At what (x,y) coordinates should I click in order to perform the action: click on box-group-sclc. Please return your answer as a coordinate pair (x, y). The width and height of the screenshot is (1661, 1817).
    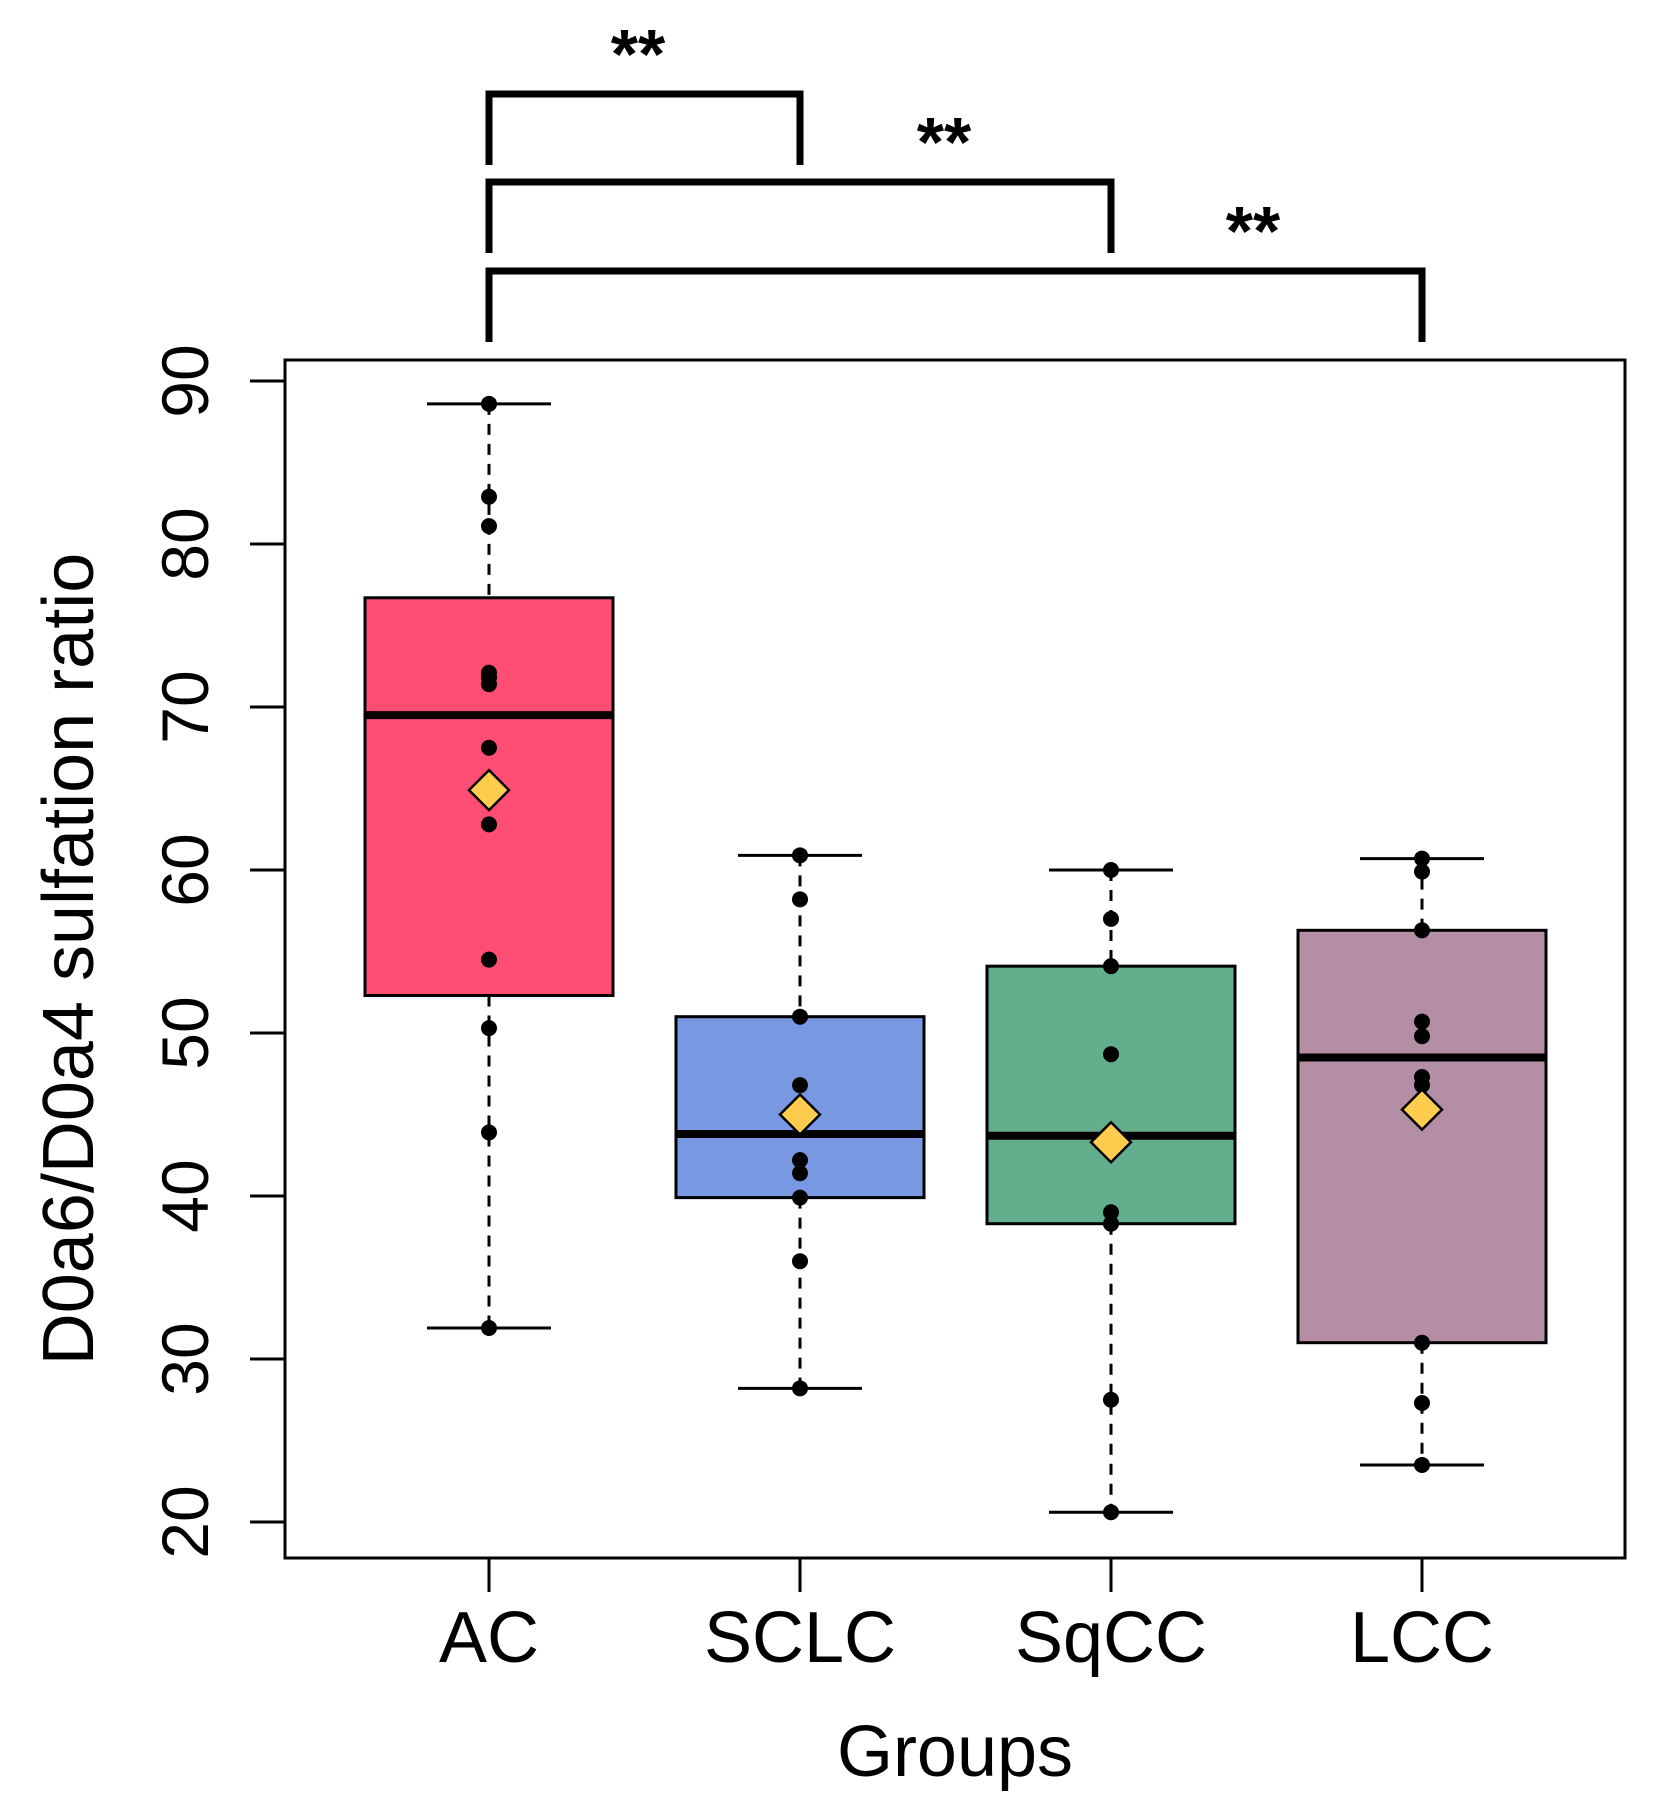
    Looking at the image, I should click on (800, 1122).